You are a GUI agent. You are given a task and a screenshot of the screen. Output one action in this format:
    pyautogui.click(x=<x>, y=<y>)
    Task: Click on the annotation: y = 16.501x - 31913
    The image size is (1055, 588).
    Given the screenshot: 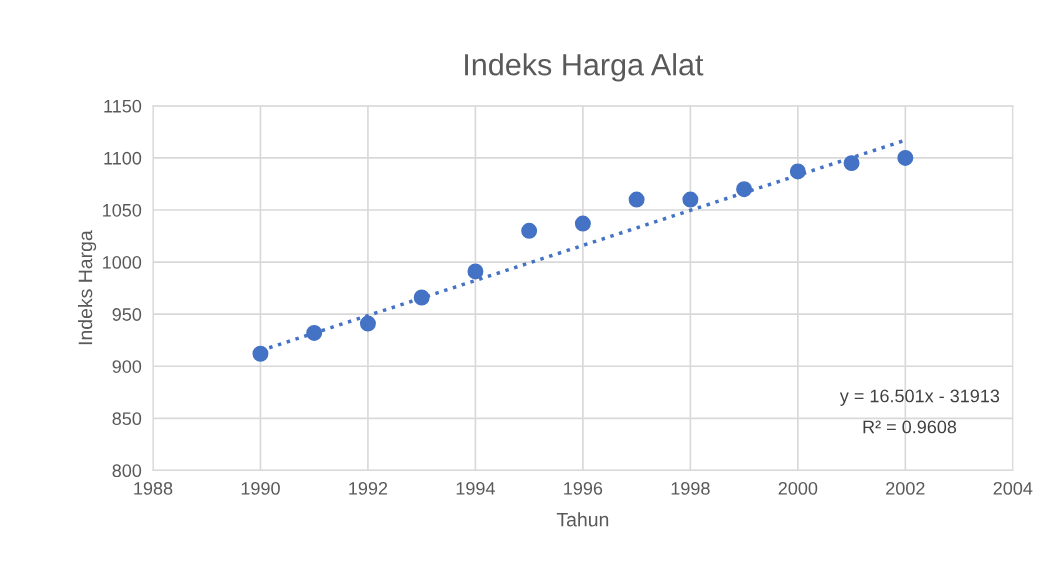 What is the action you would take?
    pyautogui.click(x=919, y=397)
    